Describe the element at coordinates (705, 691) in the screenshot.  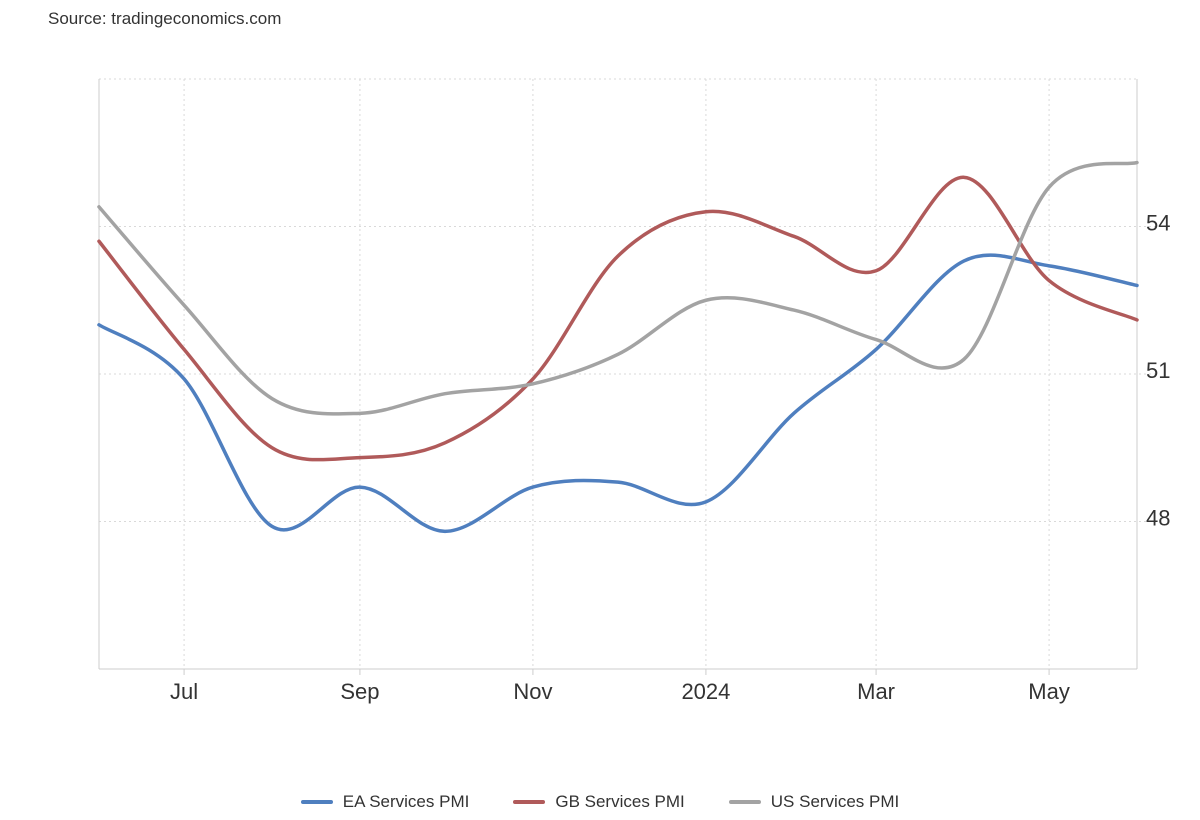
I see `x-tick-label: 2024` at that location.